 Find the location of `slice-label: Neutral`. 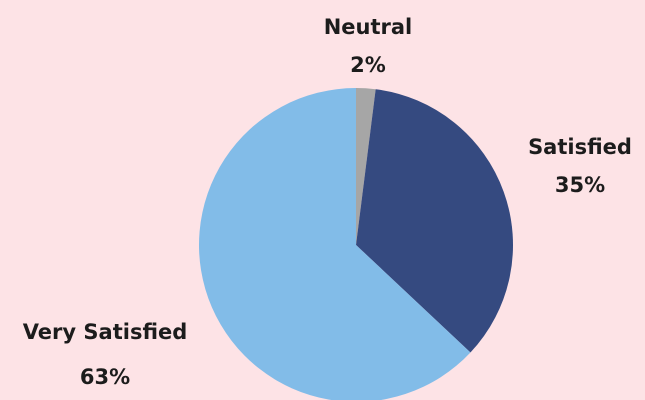

slice-label: Neutral is located at coordinates (368, 27).